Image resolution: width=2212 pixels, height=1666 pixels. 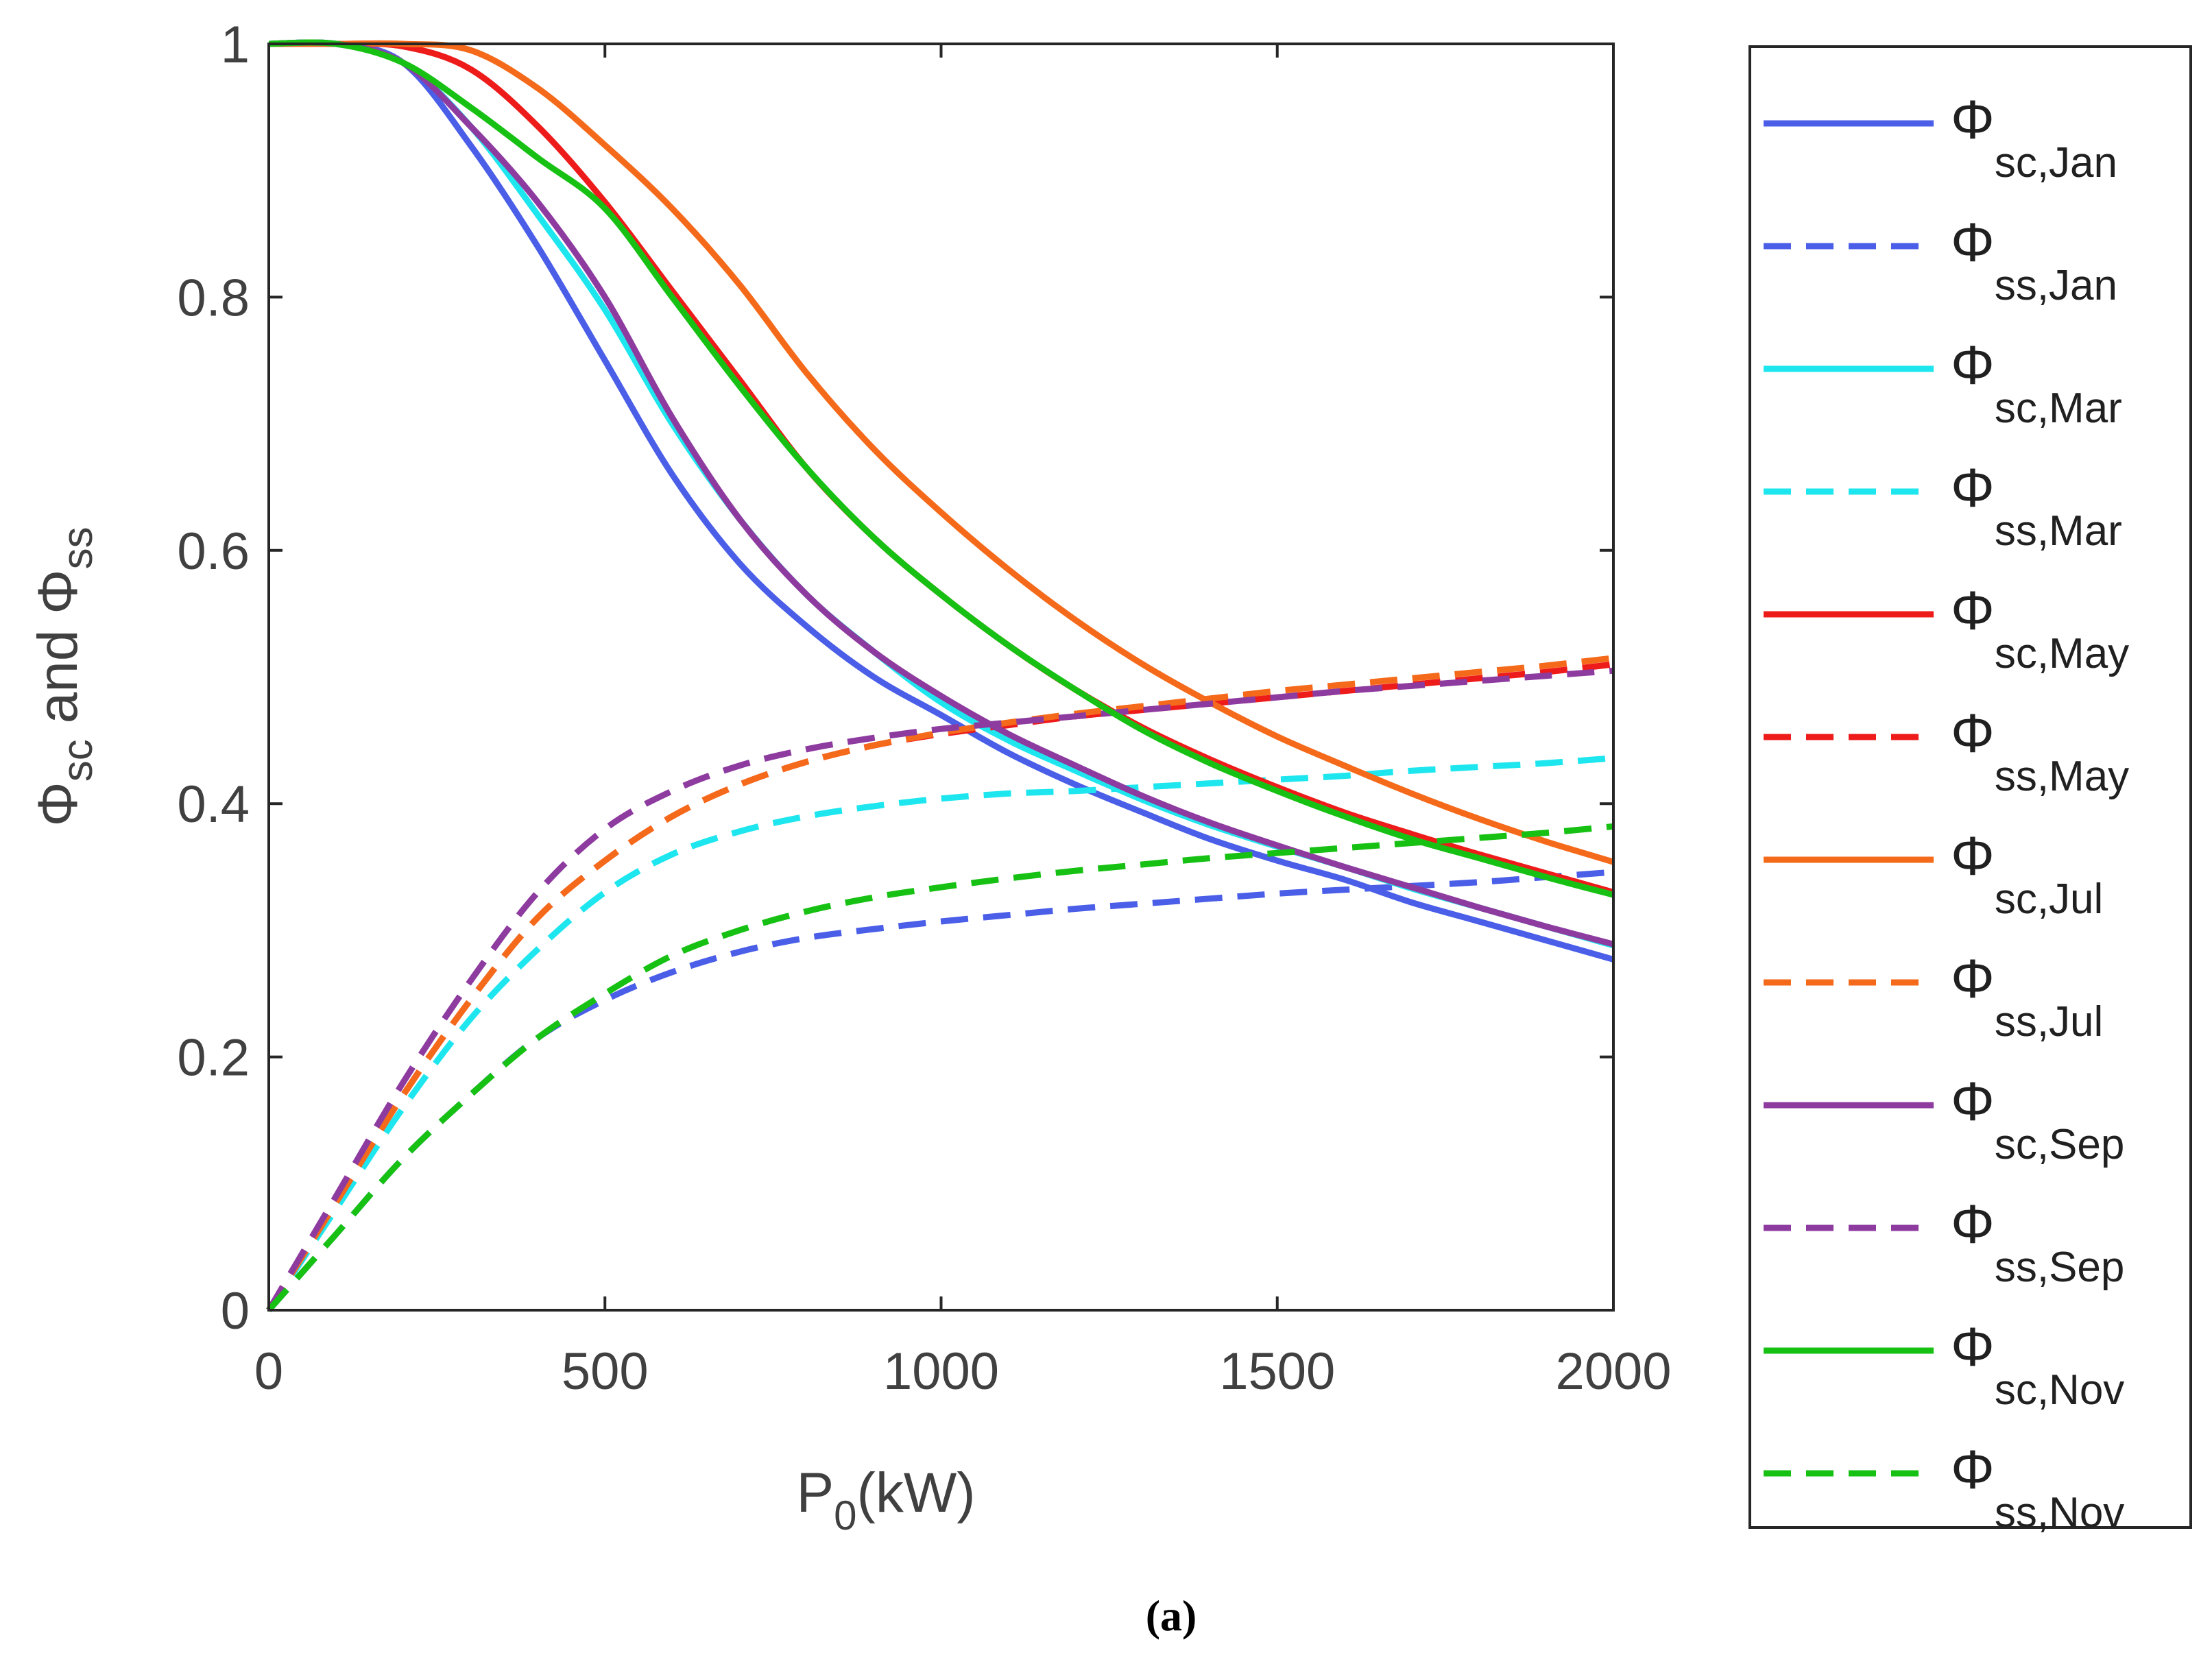 What do you see at coordinates (1277, 1371) in the screenshot?
I see `x-tick-label: 1500` at bounding box center [1277, 1371].